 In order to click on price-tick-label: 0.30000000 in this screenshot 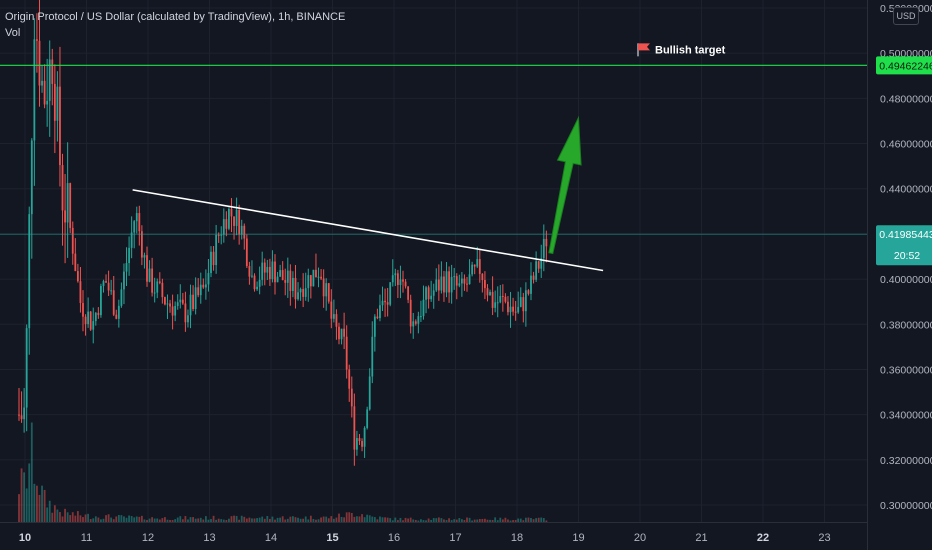, I will do `click(906, 506)`.